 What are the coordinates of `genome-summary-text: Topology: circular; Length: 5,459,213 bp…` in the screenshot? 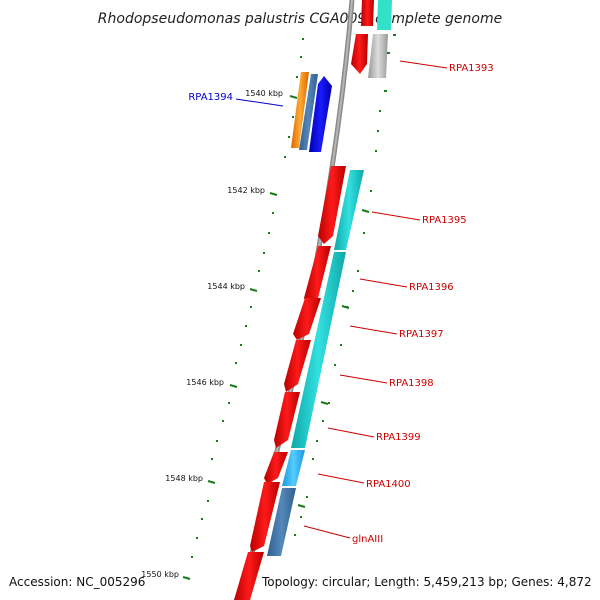 It's located at (426, 582).